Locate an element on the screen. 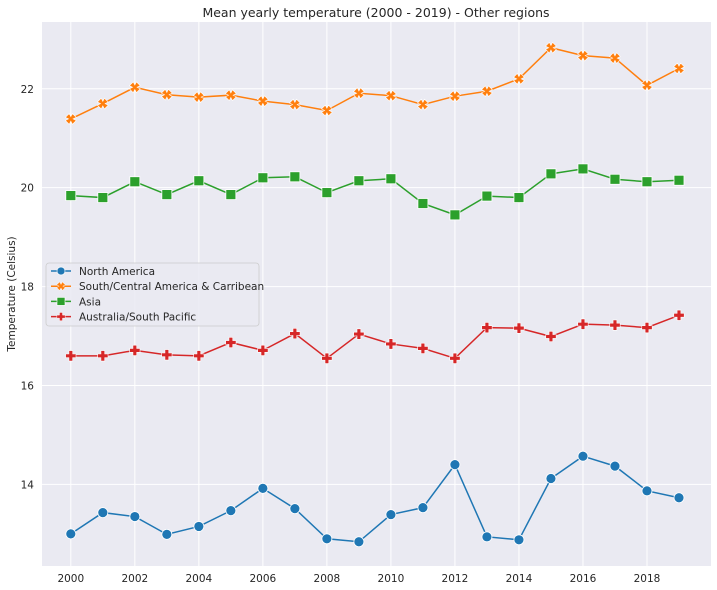 The width and height of the screenshot is (717, 590). legend-box is located at coordinates (152, 294).